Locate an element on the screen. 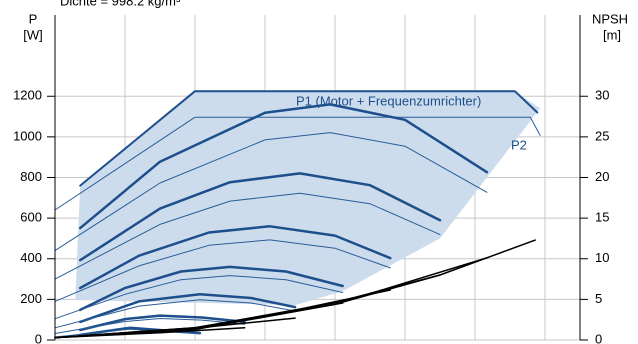 The image size is (638, 344). y-tick-label: 1200 is located at coordinates (27, 95).